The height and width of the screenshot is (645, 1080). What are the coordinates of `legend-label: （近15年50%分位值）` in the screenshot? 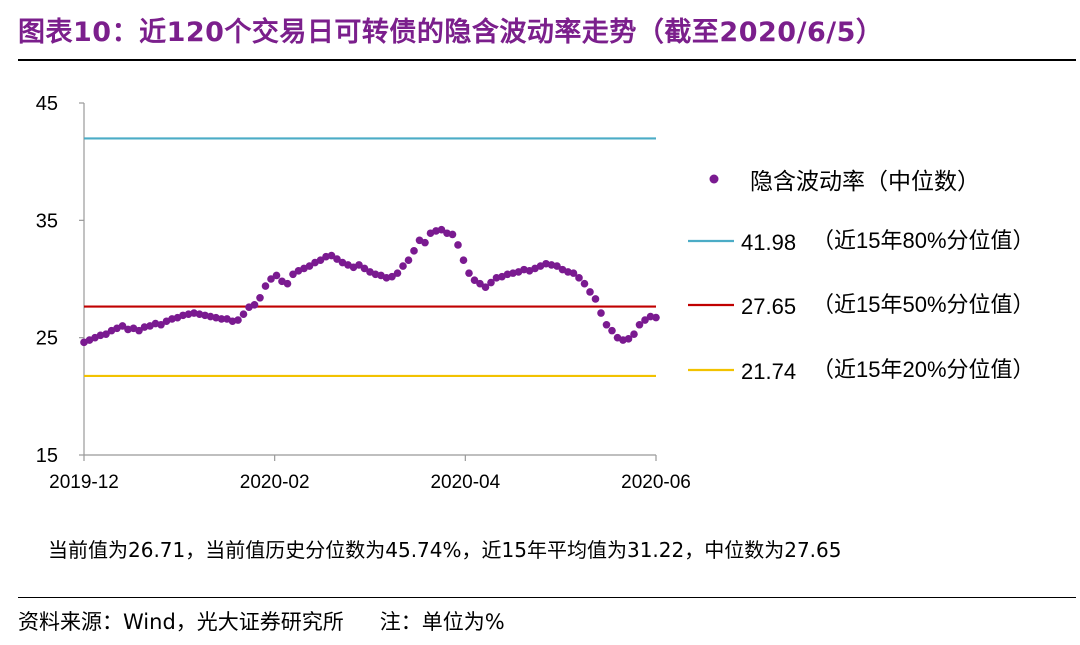 It's located at (923, 304).